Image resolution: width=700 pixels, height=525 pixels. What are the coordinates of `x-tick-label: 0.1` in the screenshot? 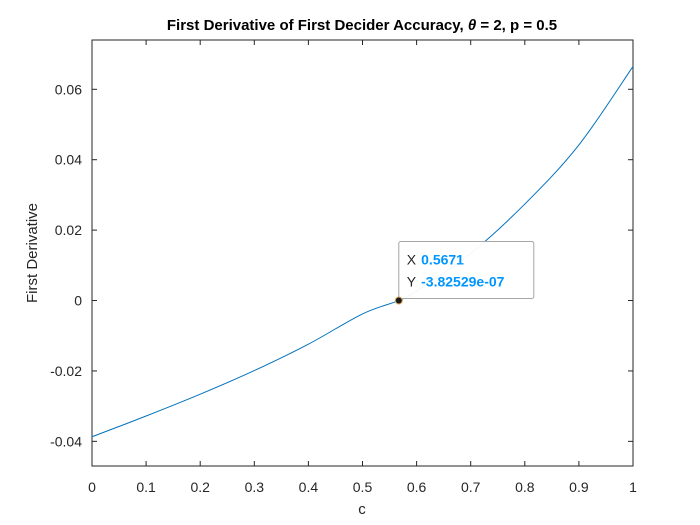 It's located at (146, 487).